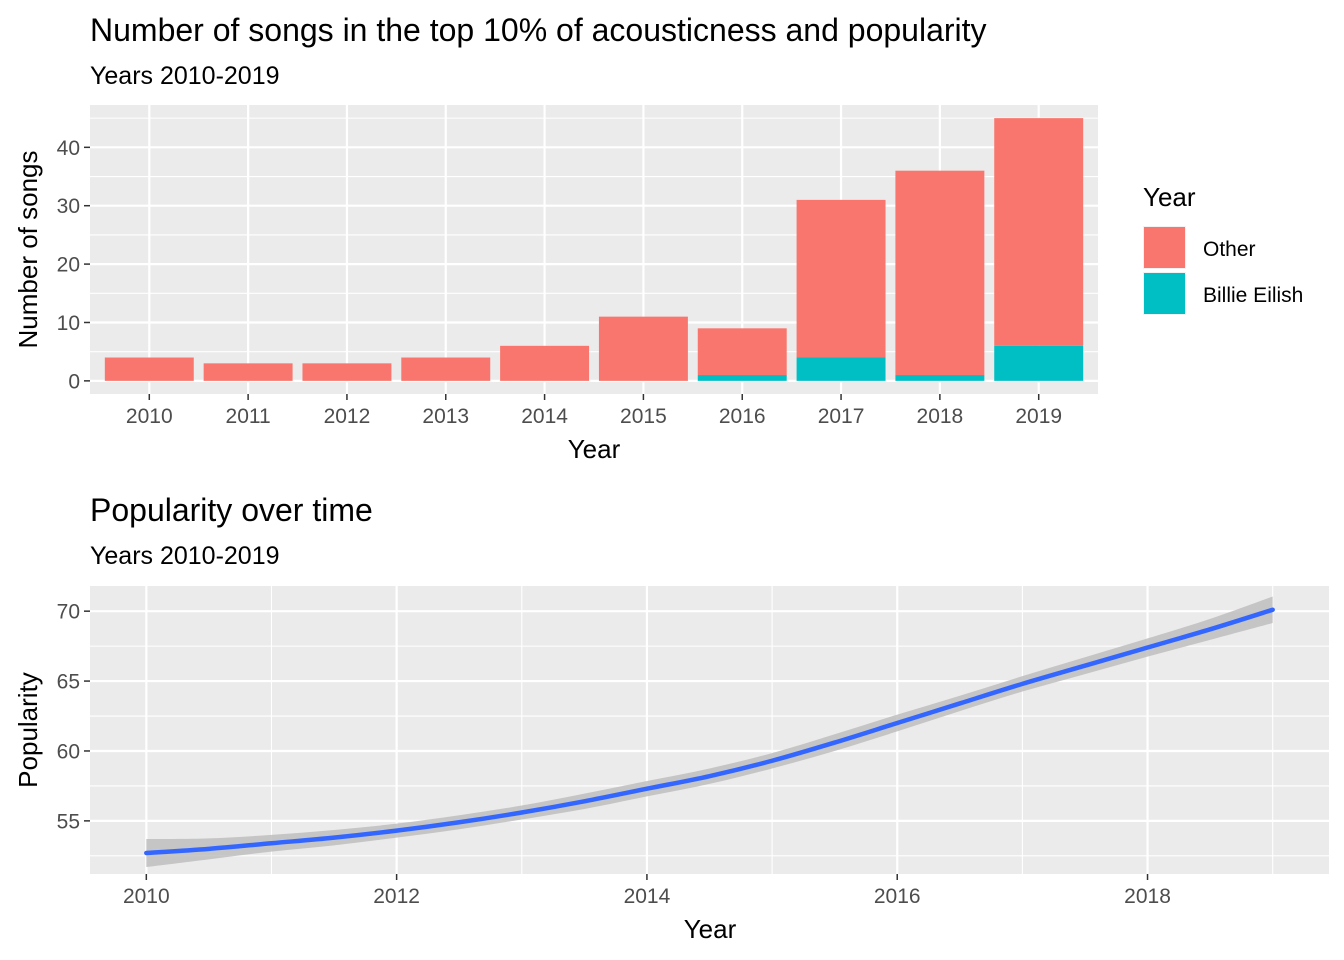 This screenshot has height=960, width=1344. I want to click on chart1-subtitle: Years 2010-2019, so click(185, 76).